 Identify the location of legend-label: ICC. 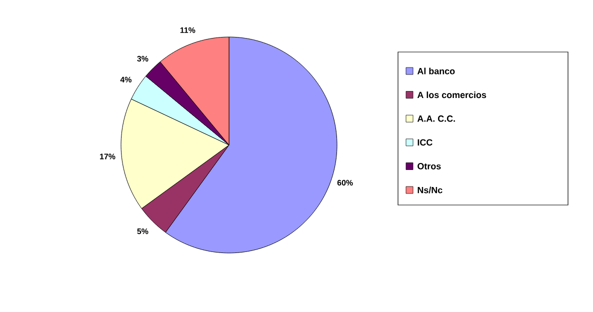
(425, 142).